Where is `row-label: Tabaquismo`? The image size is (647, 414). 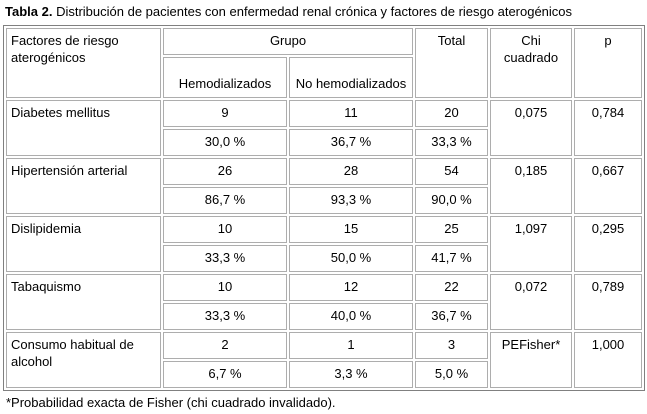
row-label: Tabaquismo is located at coordinates (83, 302).